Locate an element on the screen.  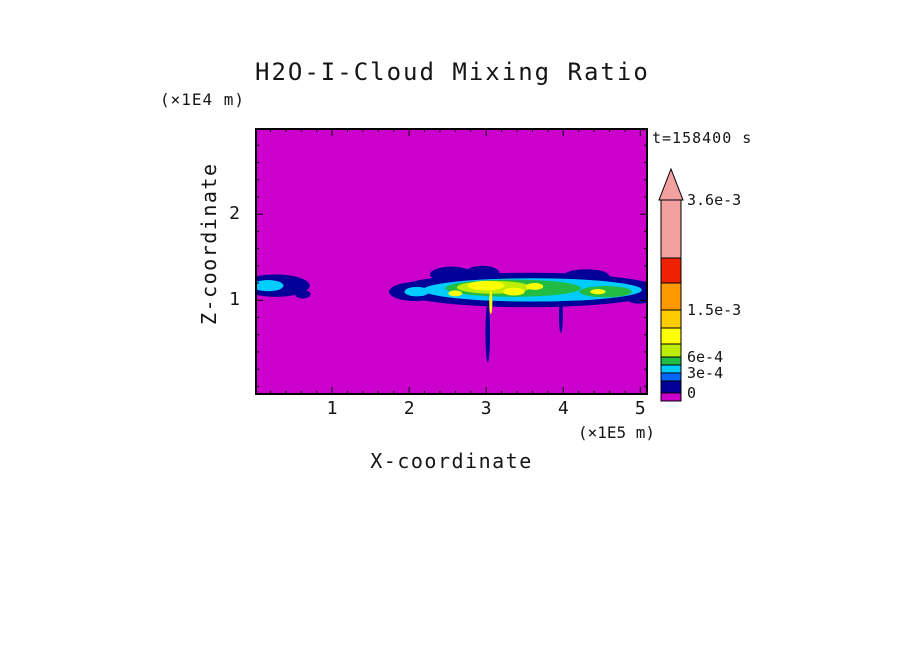
colorbar-level-label: 0 is located at coordinates (692, 393).